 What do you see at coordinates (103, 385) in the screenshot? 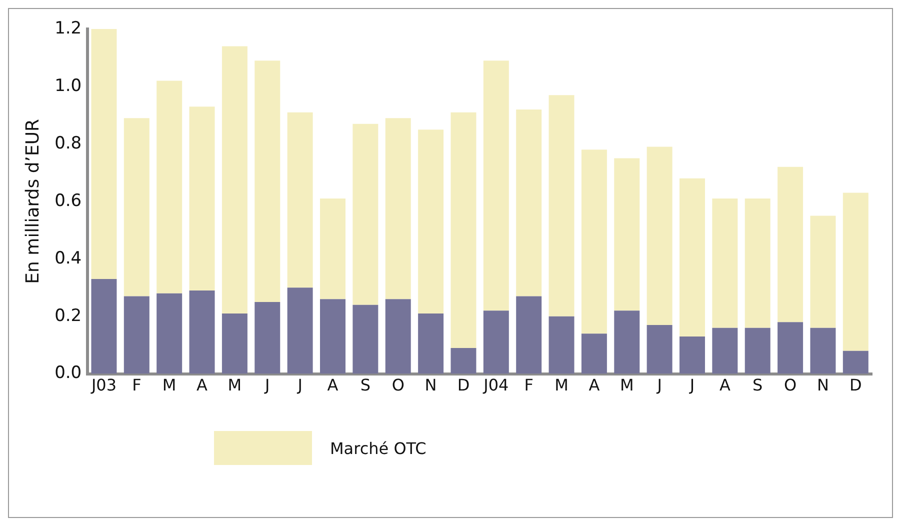
I see `x-tick-label: J03` at bounding box center [103, 385].